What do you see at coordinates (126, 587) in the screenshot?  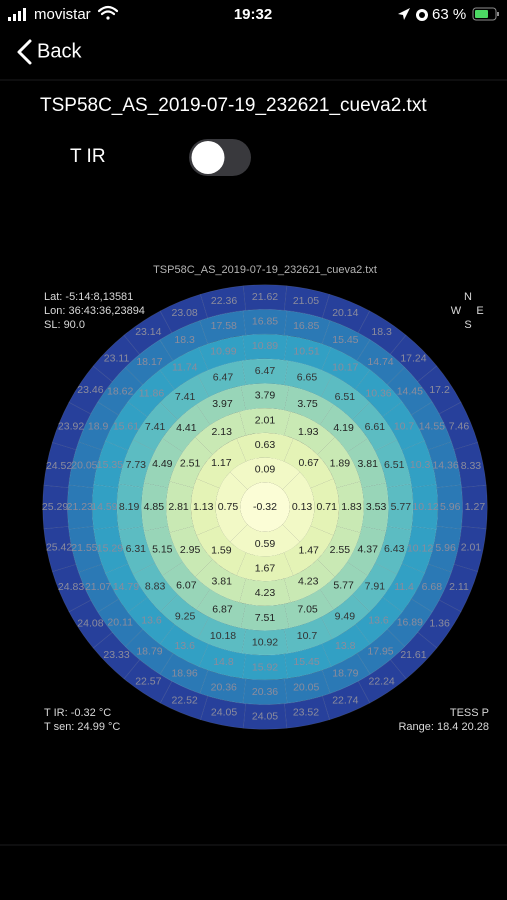 I see `cell-label: 14.79` at bounding box center [126, 587].